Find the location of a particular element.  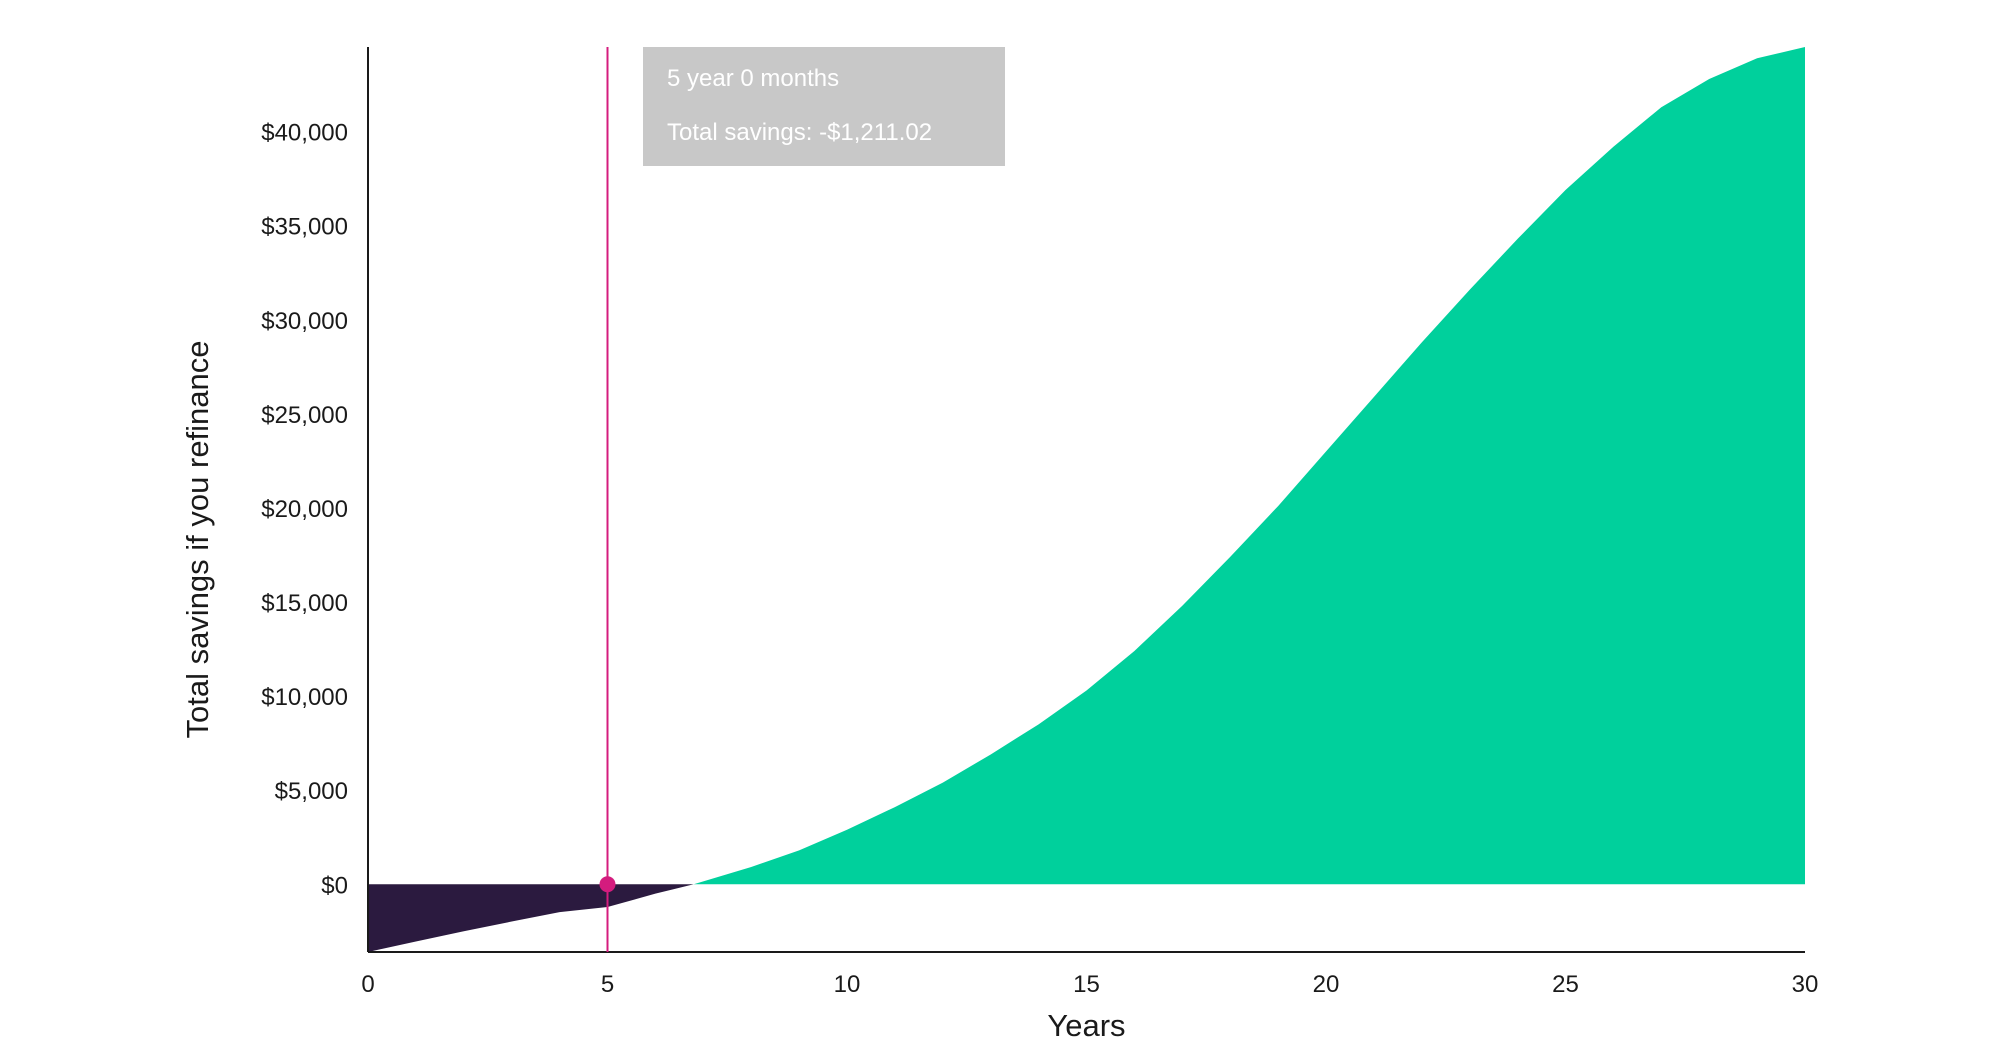

y-tick-label: $40,000 is located at coordinates (304, 133).